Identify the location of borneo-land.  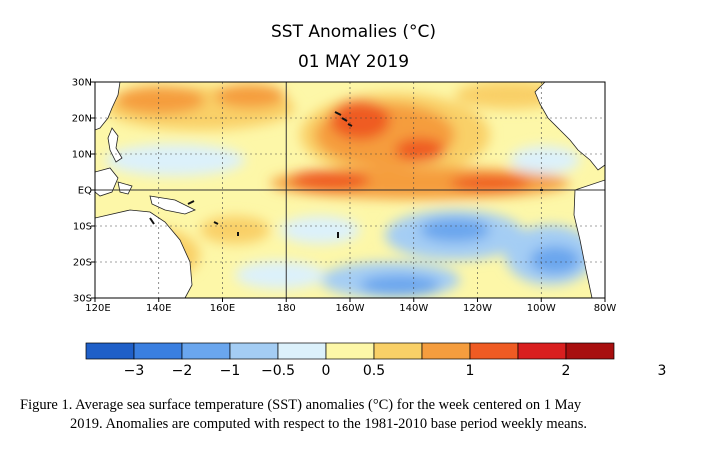
(107, 182).